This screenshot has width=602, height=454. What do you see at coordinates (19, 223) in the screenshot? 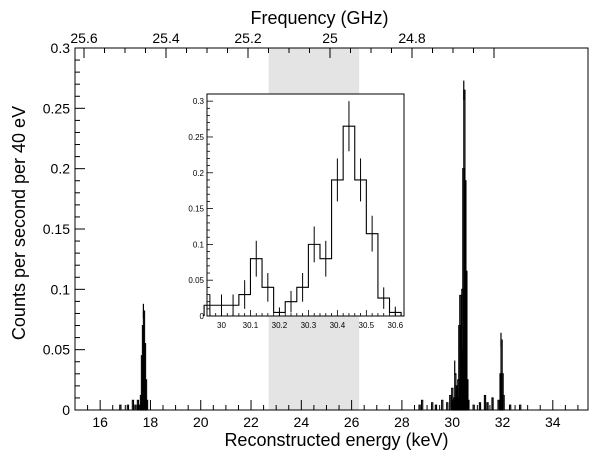
I see `y-axis-title: Counts per second per 40 eV` at bounding box center [19, 223].